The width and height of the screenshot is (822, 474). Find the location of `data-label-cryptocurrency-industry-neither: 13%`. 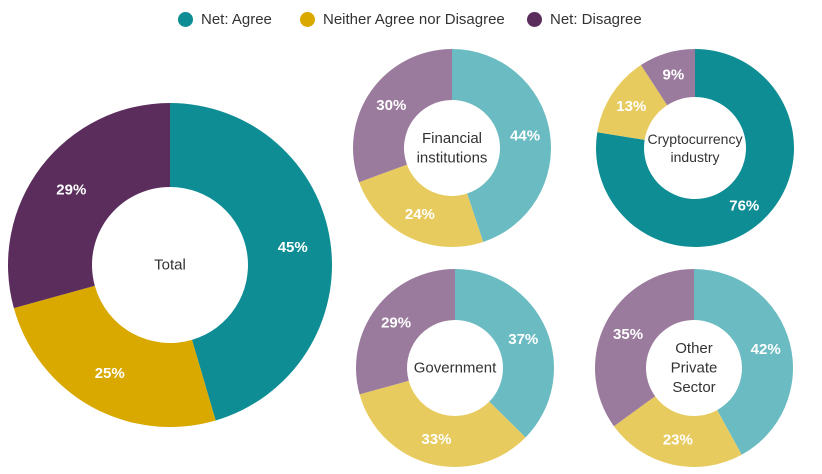

data-label-cryptocurrency-industry-neither: 13% is located at coordinates (631, 106).